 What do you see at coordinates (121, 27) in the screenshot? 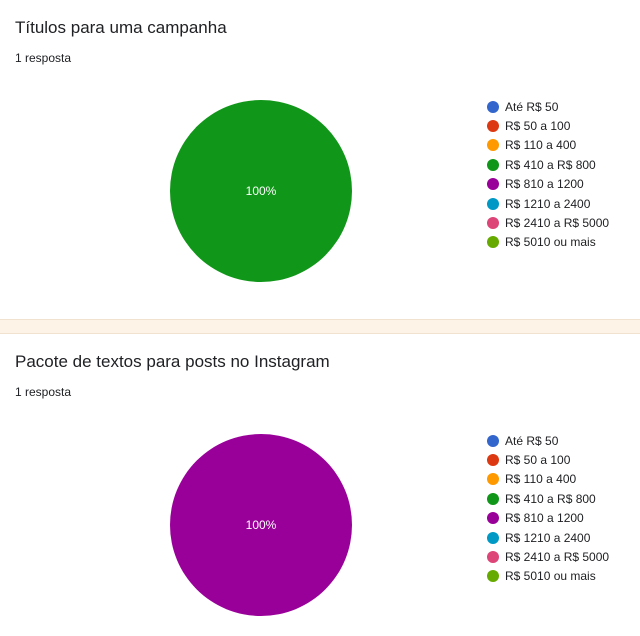
I see `chart-title: Títulos para uma campanha` at bounding box center [121, 27].